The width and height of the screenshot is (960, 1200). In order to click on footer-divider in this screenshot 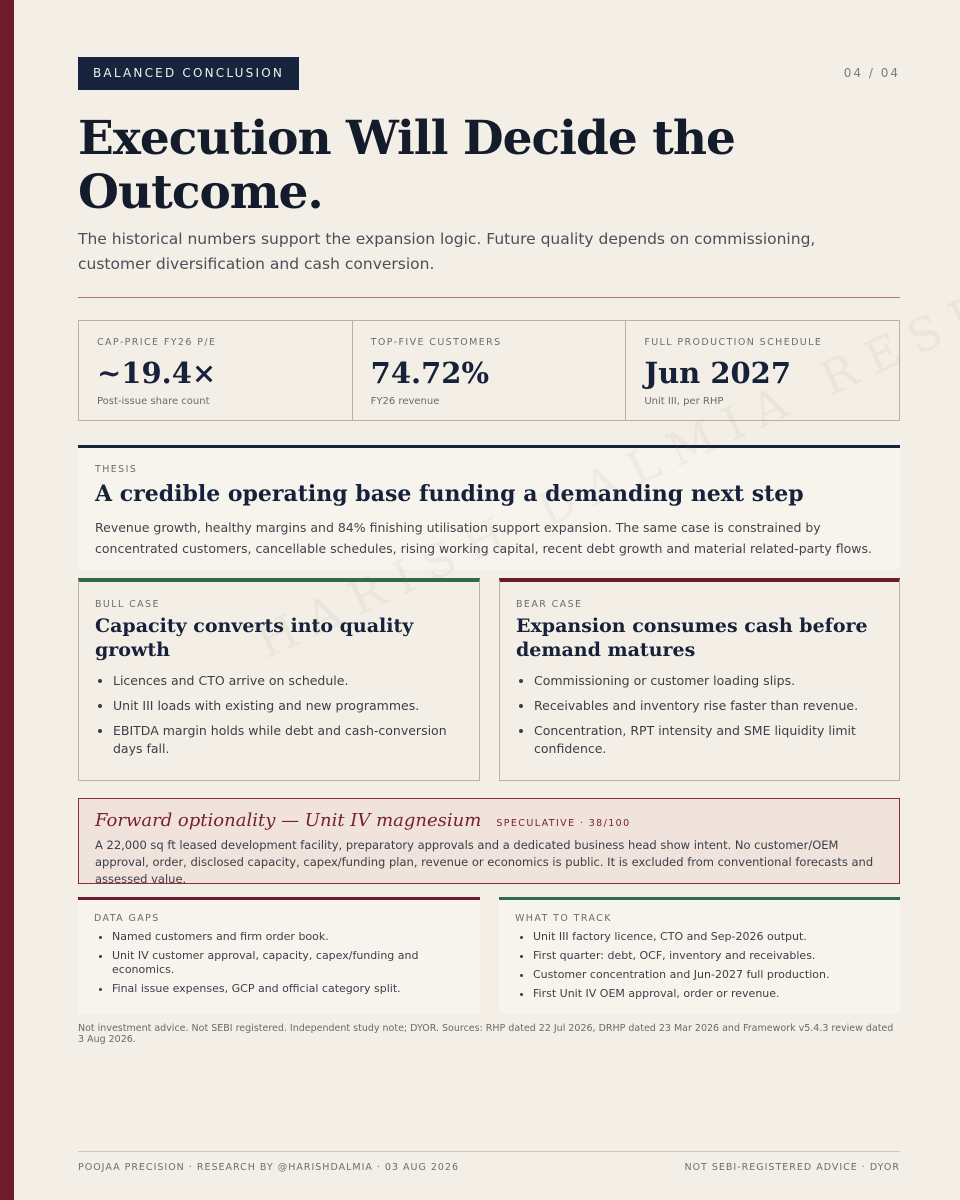, I will do `click(489, 1151)`.